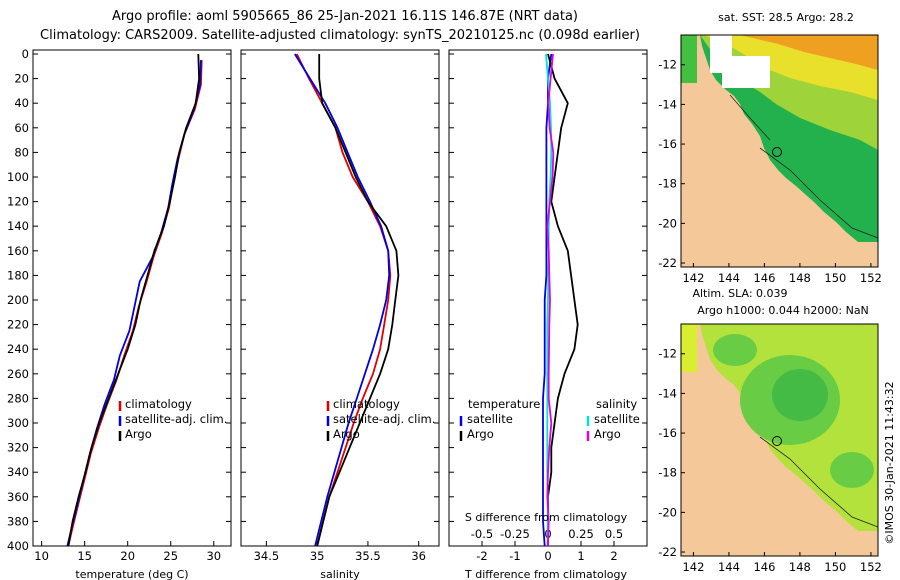 The width and height of the screenshot is (900, 580). Describe the element at coordinates (482, 534) in the screenshot. I see `top-tick-label: -0.5` at that location.